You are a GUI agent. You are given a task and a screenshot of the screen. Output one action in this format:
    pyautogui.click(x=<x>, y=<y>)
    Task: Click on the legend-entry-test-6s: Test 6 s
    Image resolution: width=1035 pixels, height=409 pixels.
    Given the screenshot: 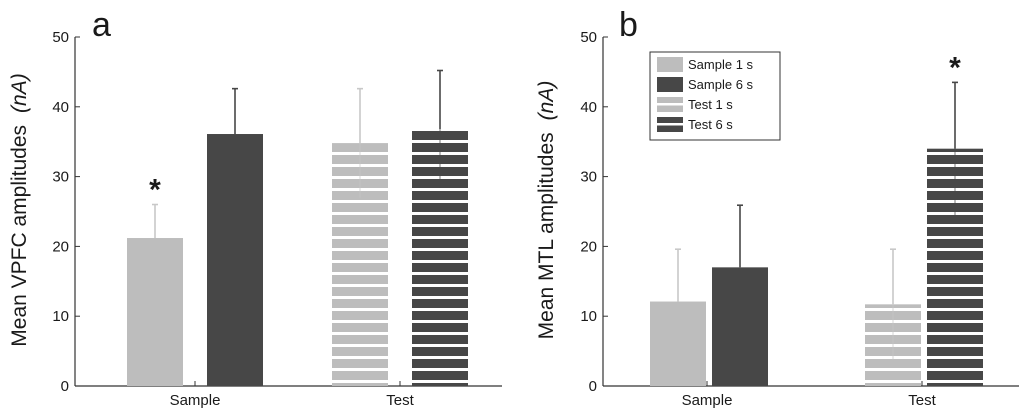 What is the action you would take?
    pyautogui.click(x=695, y=124)
    